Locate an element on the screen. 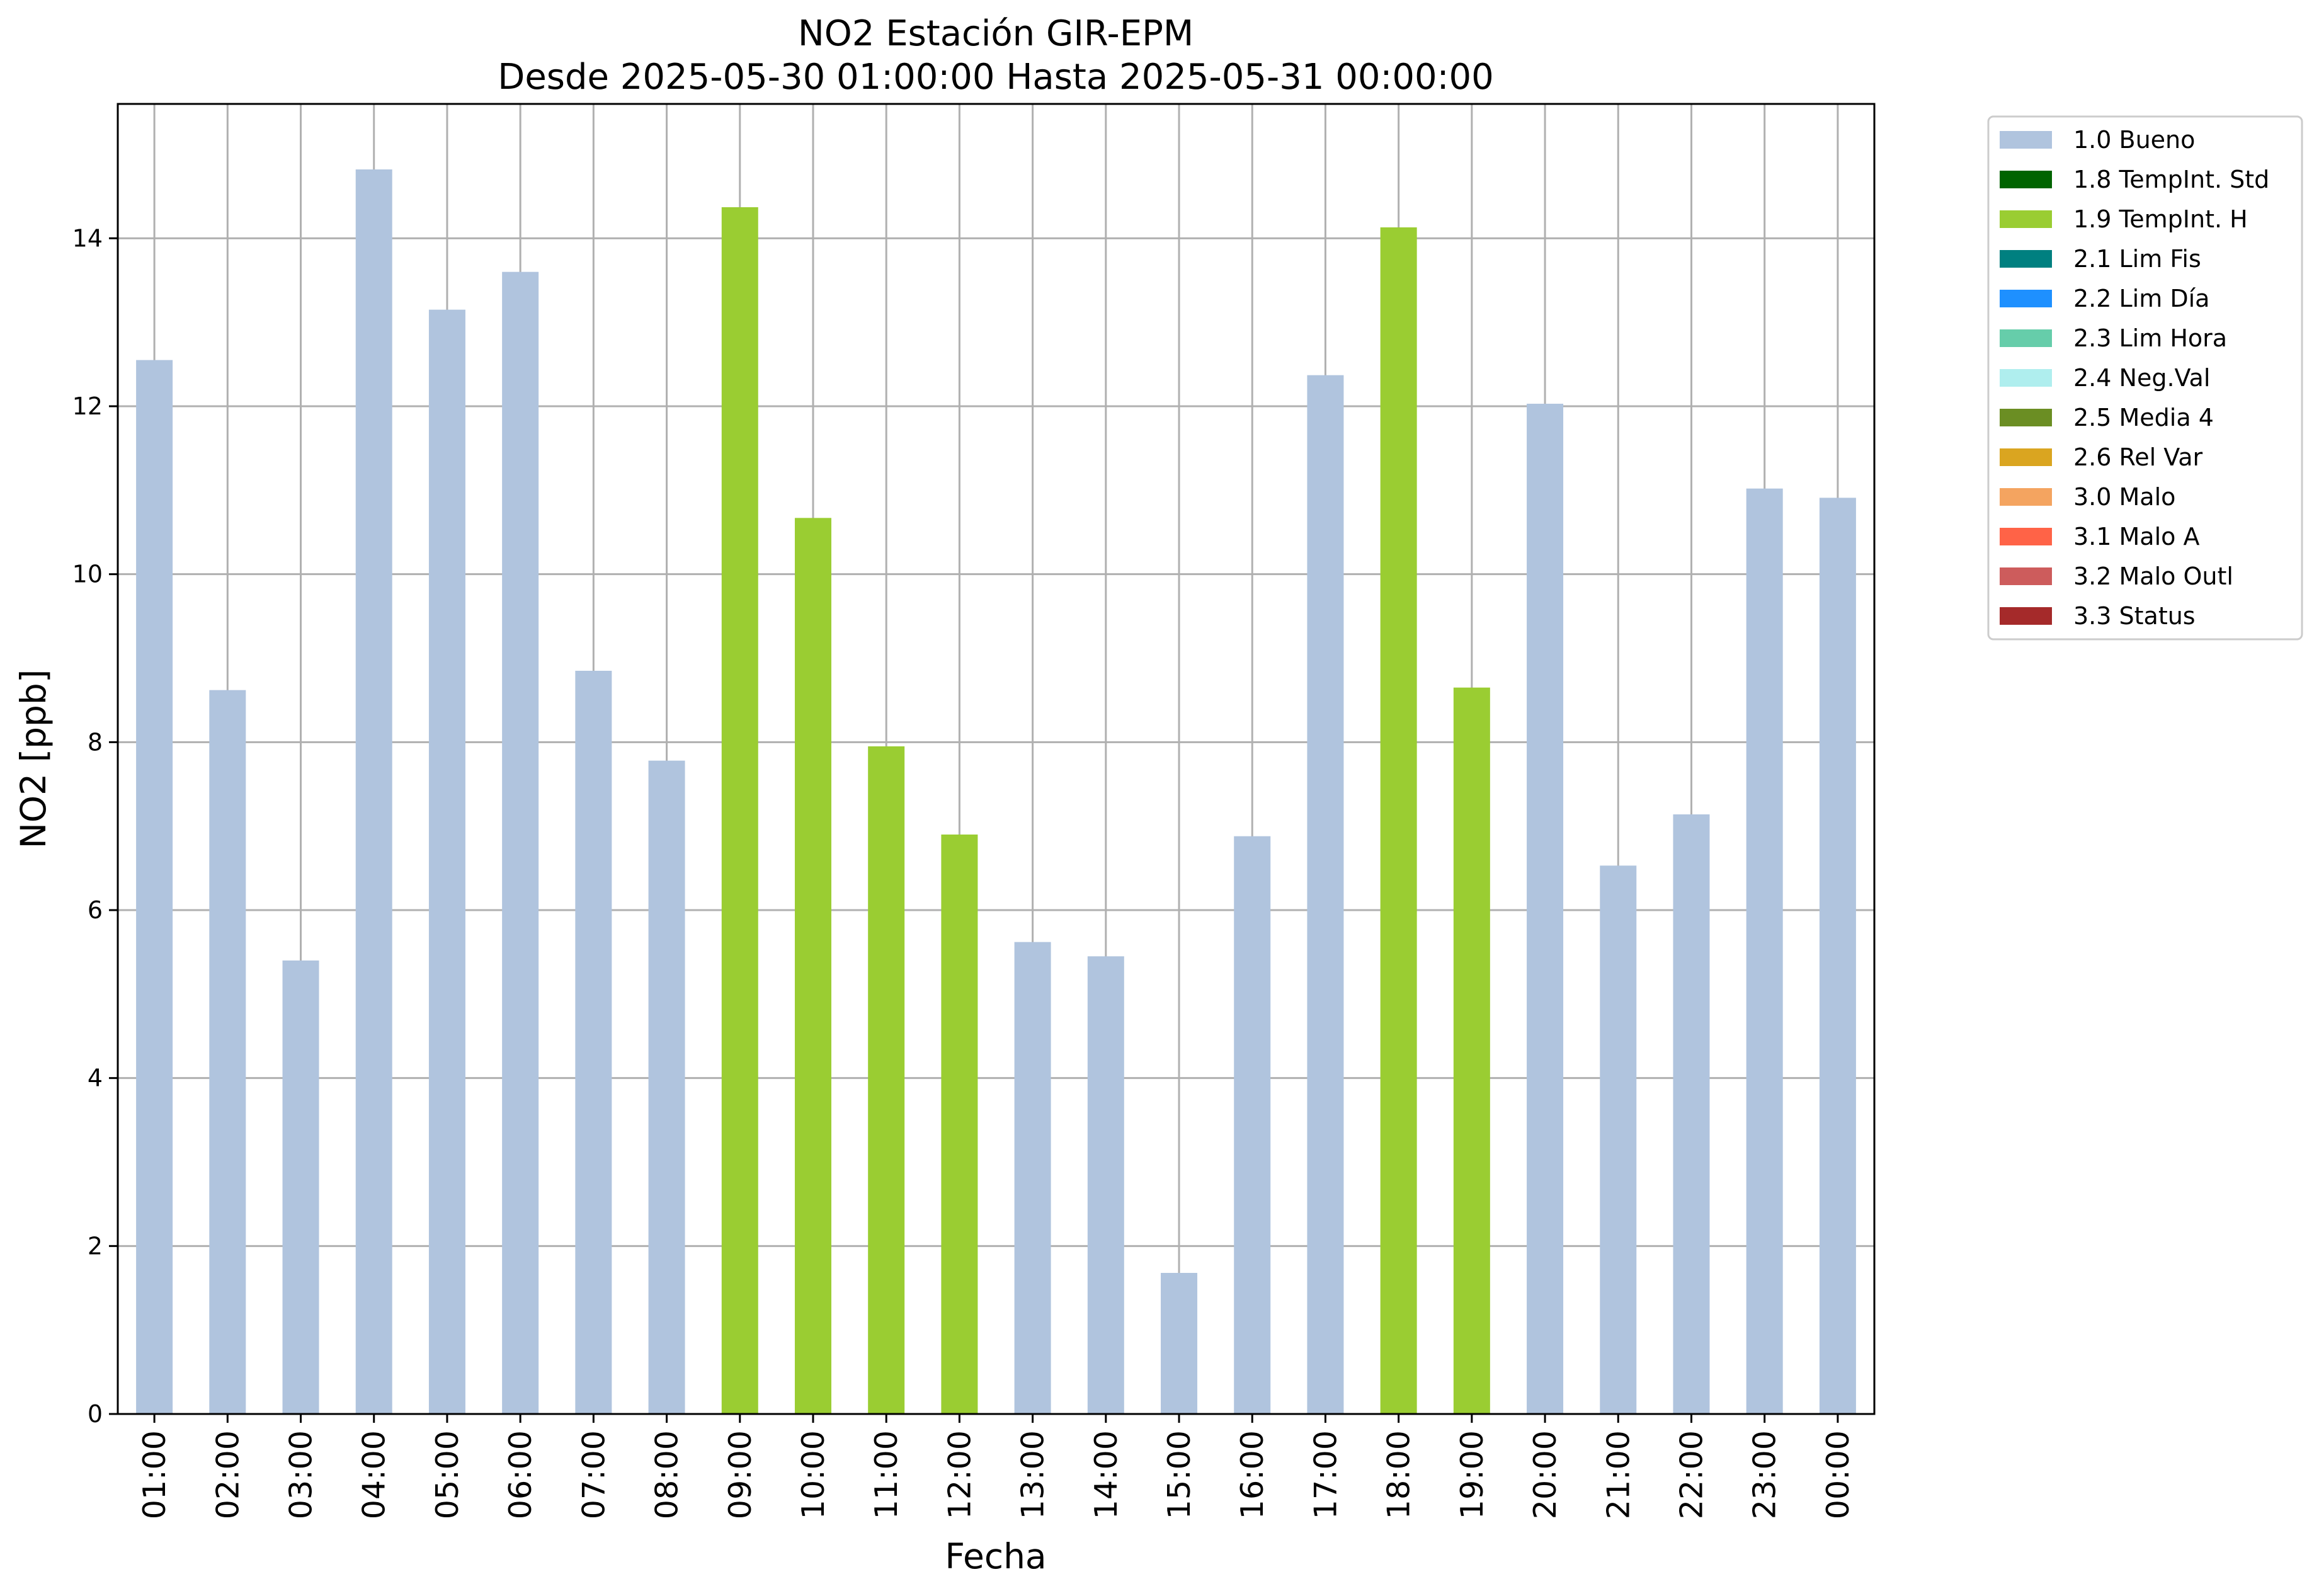  y-tick-label: 10 is located at coordinates (87, 574).